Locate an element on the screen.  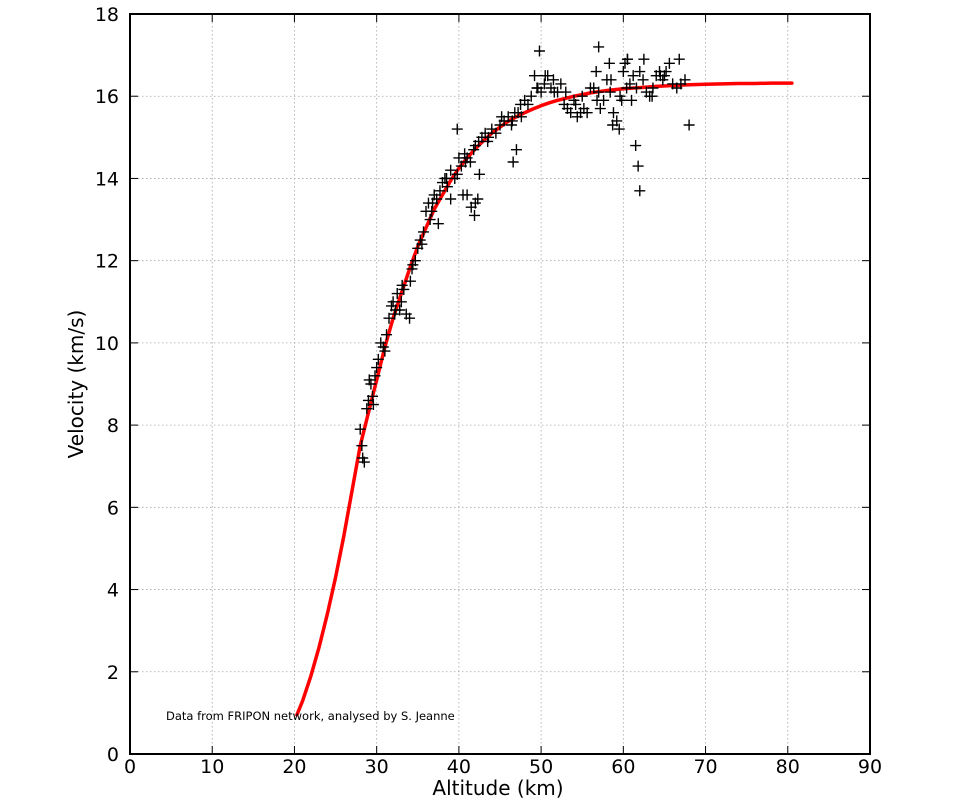
x-tick-label: 0 is located at coordinates (130, 767).